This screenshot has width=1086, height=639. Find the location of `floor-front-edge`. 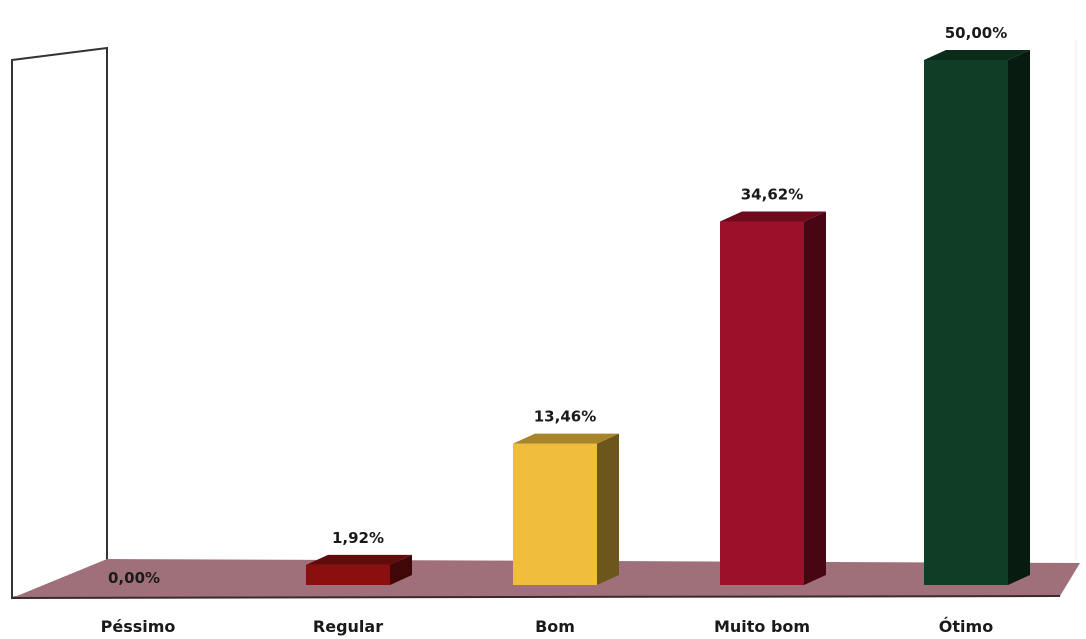

floor-front-edge is located at coordinates (536, 597).